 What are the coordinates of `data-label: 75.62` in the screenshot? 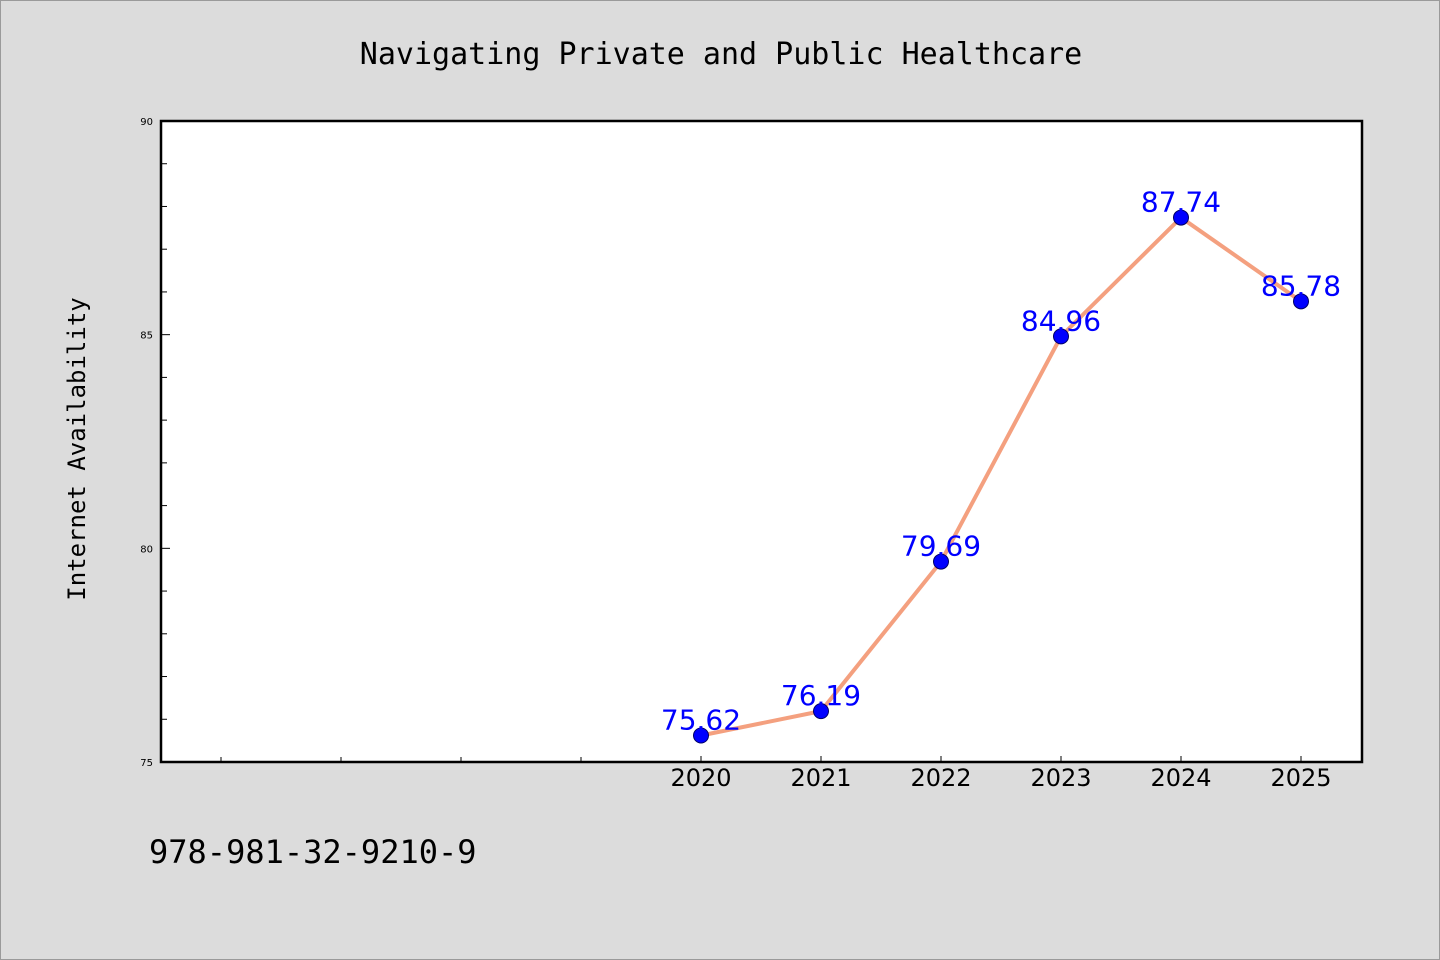 It's located at (701, 720).